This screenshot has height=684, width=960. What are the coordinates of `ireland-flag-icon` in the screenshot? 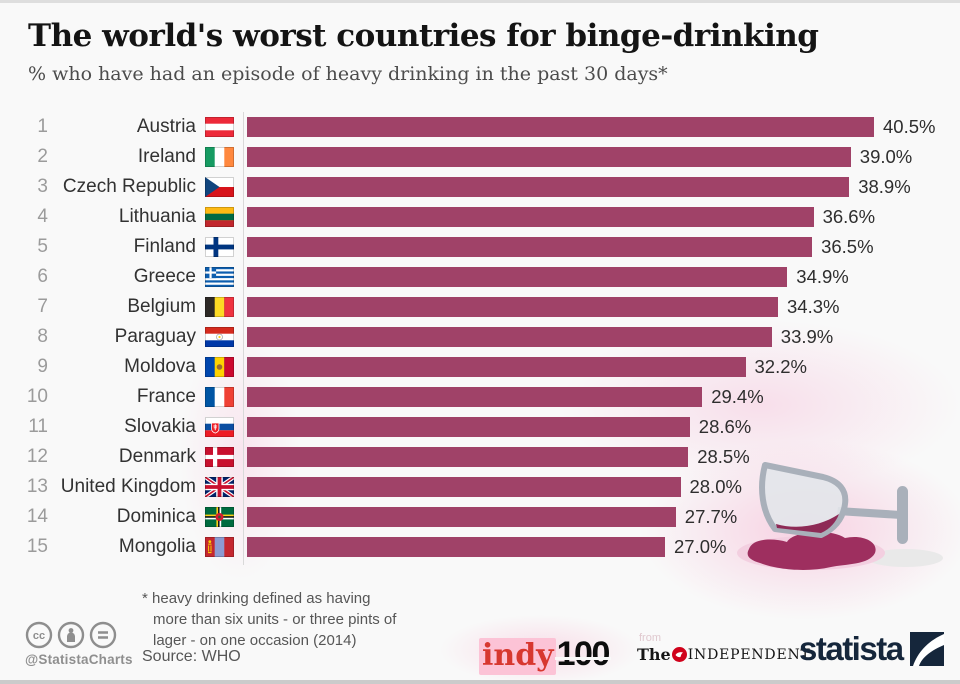 It's located at (219, 157).